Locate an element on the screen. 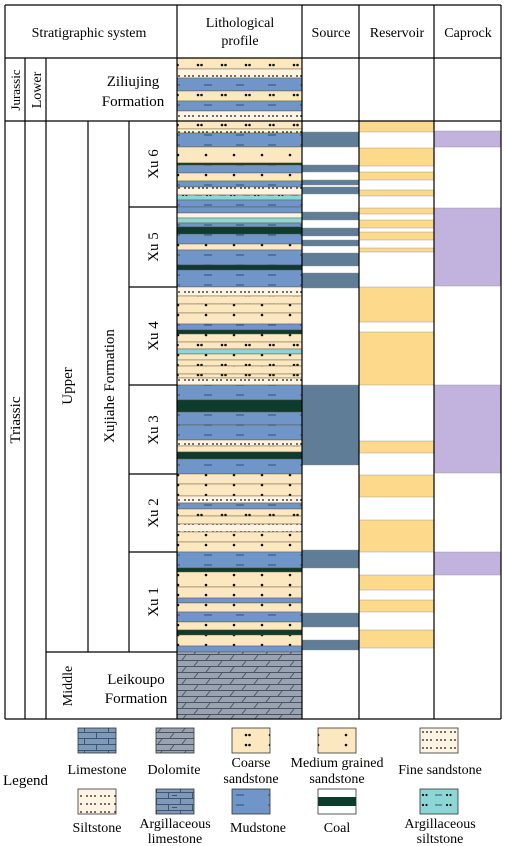 The height and width of the screenshot is (846, 505). member-xu6-label: Xu 6 is located at coordinates (154, 164).